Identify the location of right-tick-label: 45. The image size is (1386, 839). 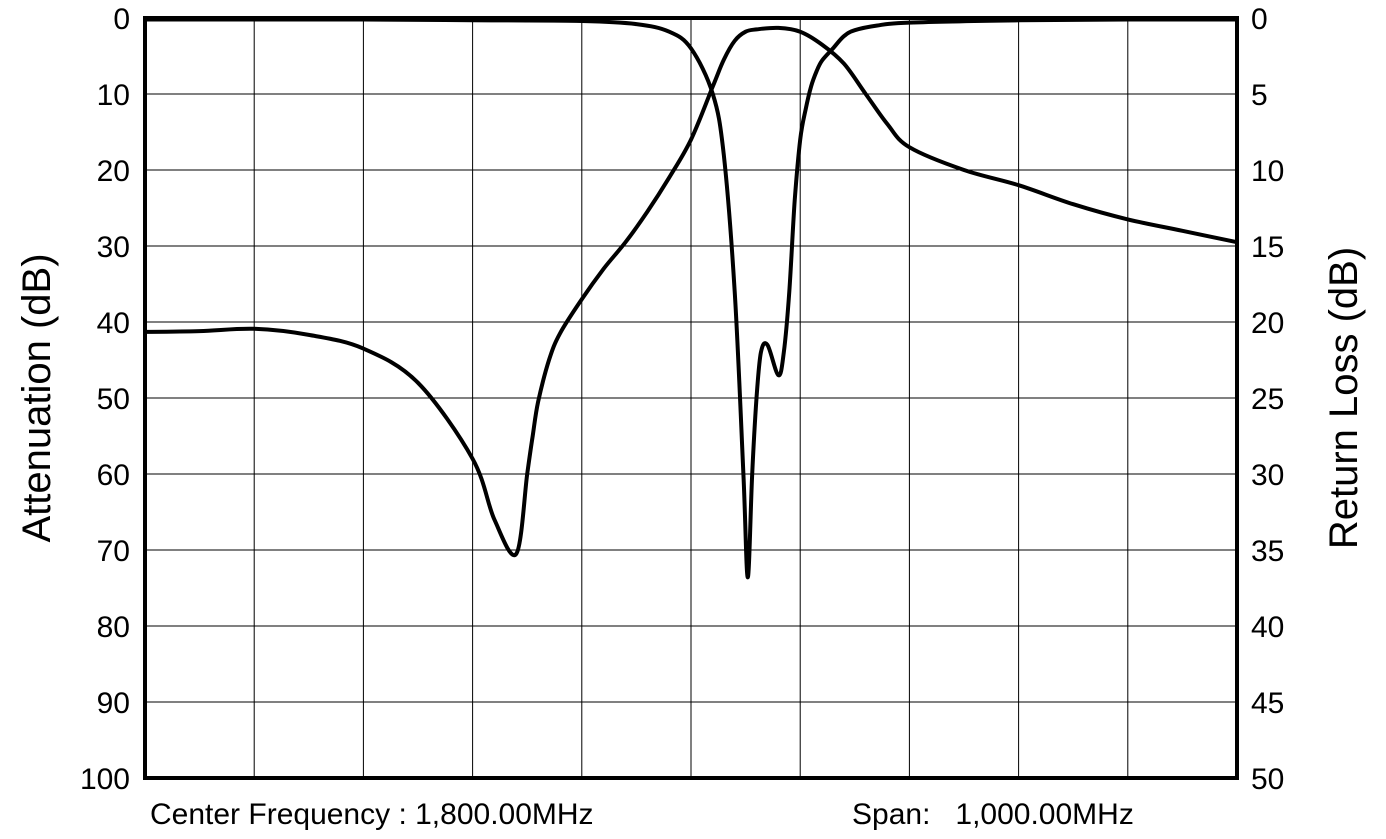
(1267, 703).